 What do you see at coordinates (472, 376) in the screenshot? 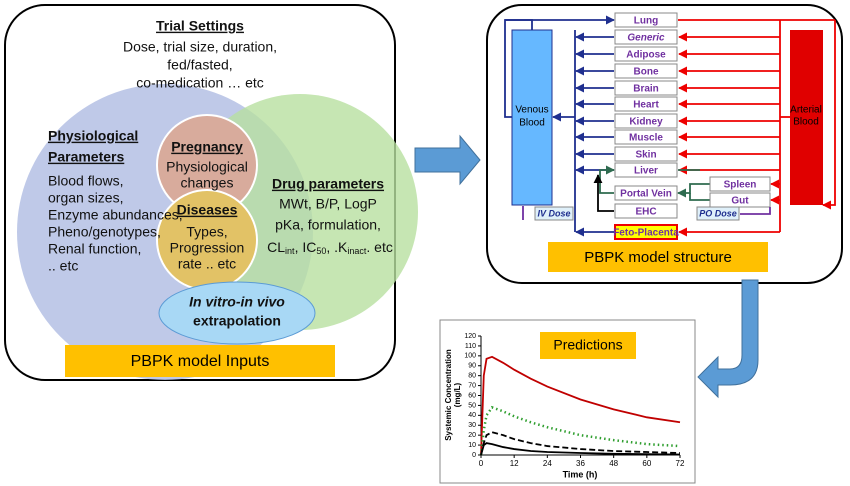
I see `y-tick-label: 80` at bounding box center [472, 376].